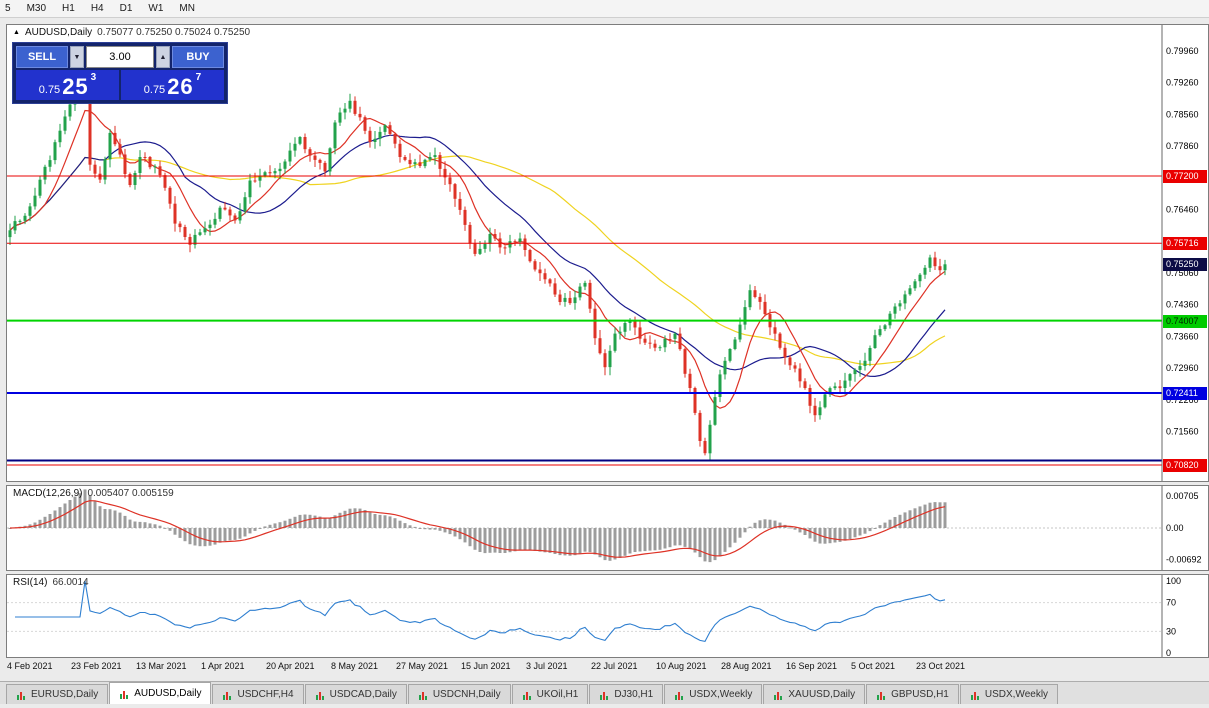 Image resolution: width=1209 pixels, height=708 pixels. Describe the element at coordinates (822, 694) in the screenshot. I see `chart-tab-label: XAUUSD,Daily` at that location.